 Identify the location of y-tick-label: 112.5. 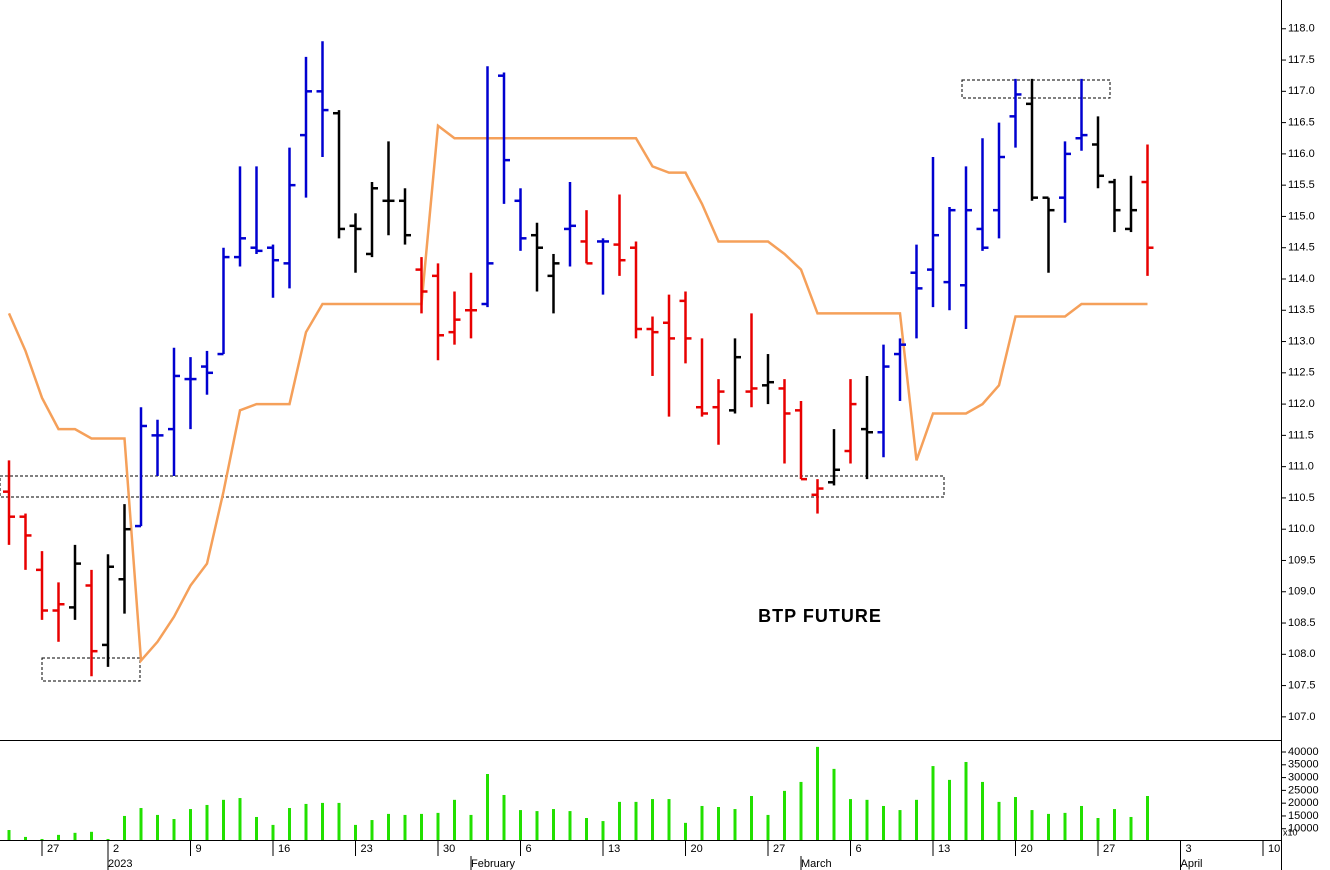
(1301, 373).